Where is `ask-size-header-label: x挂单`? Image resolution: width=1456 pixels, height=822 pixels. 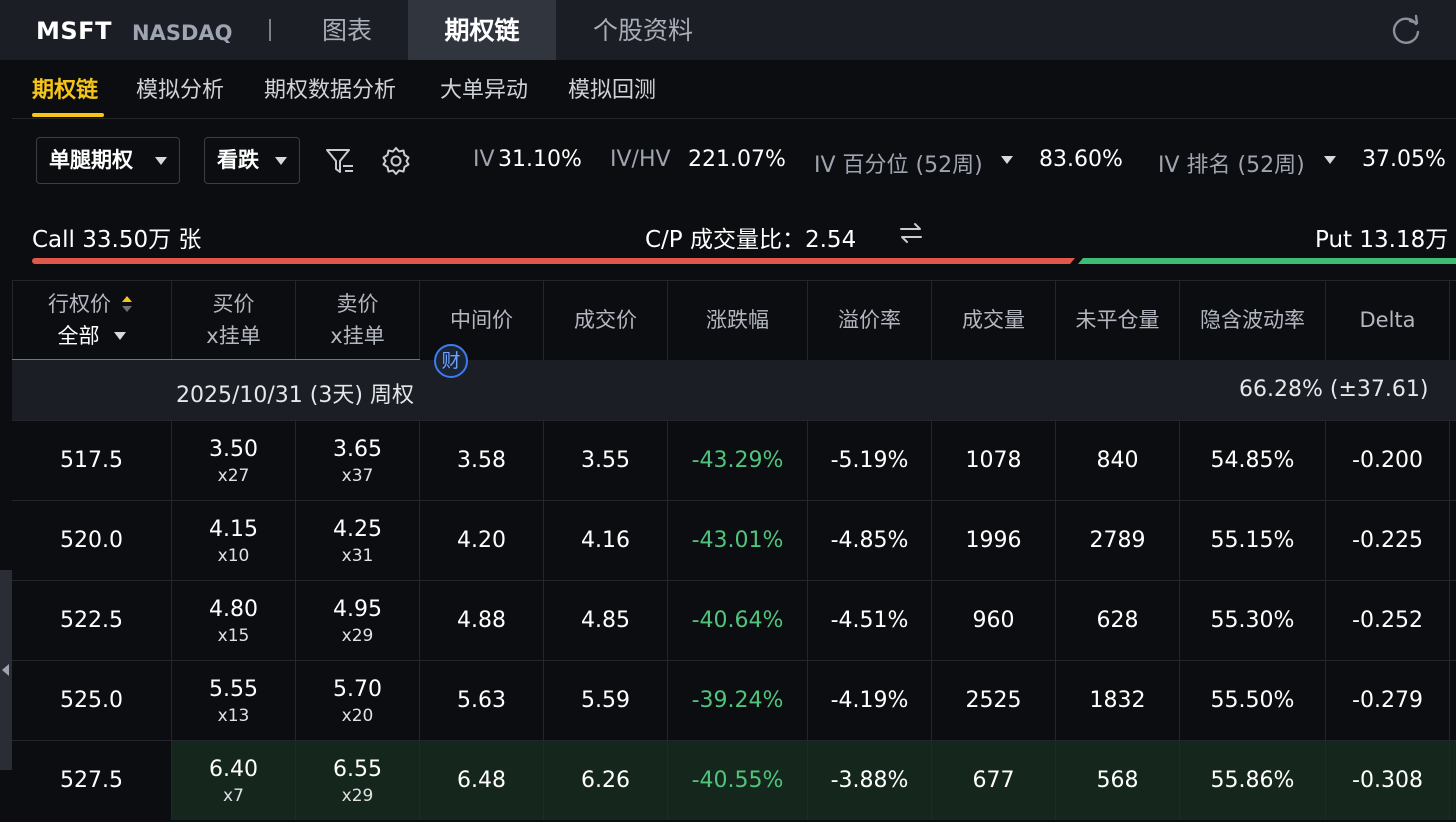
ask-size-header-label: x挂单 is located at coordinates (357, 336).